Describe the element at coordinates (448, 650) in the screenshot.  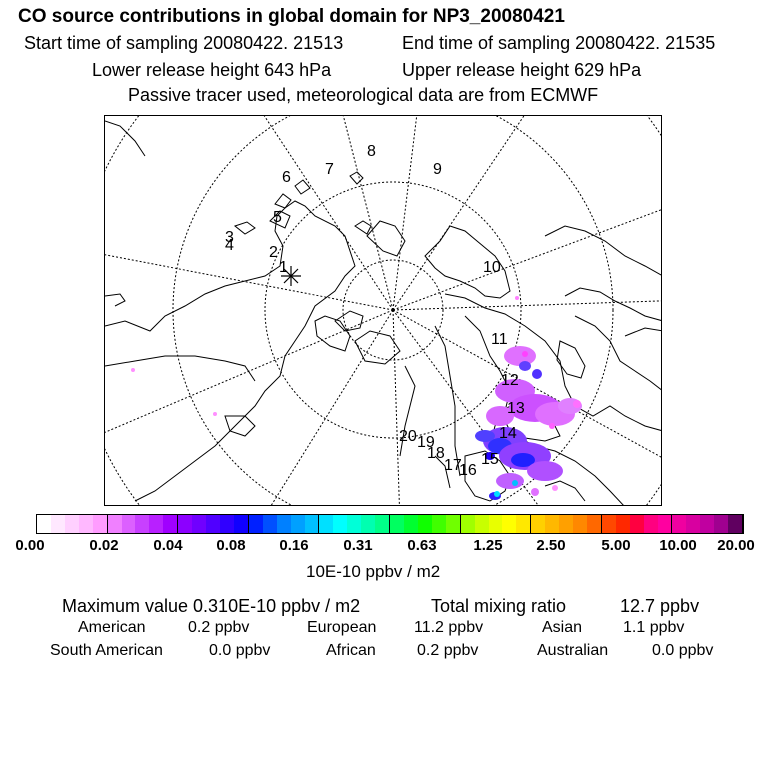
I see `african-value: 0.2 ppbv` at that location.